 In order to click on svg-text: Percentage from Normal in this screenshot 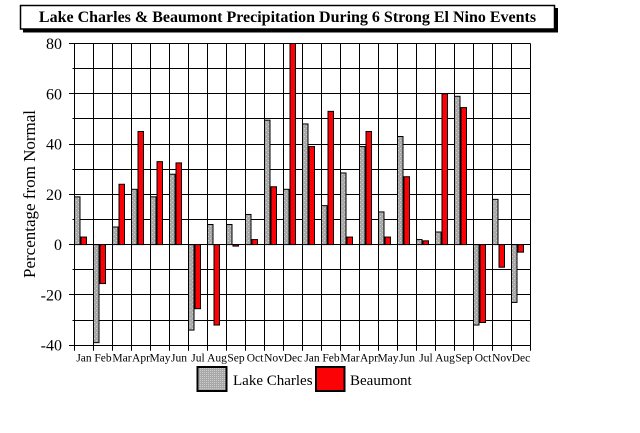, I will do `click(29, 194)`.